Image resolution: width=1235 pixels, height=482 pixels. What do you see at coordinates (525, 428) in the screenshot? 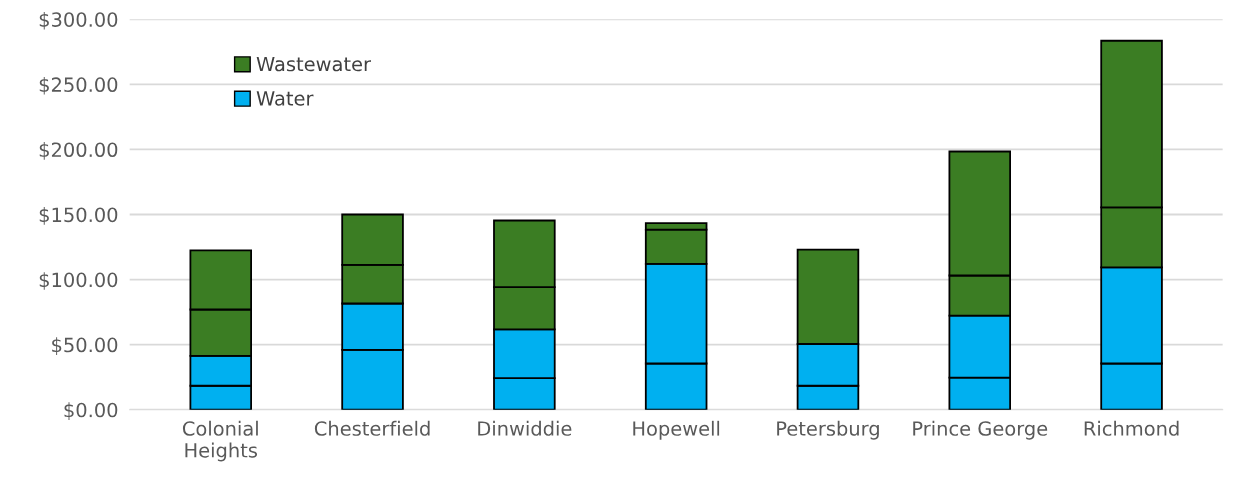
I see `x-tick-label: Dinwiddie` at bounding box center [525, 428].